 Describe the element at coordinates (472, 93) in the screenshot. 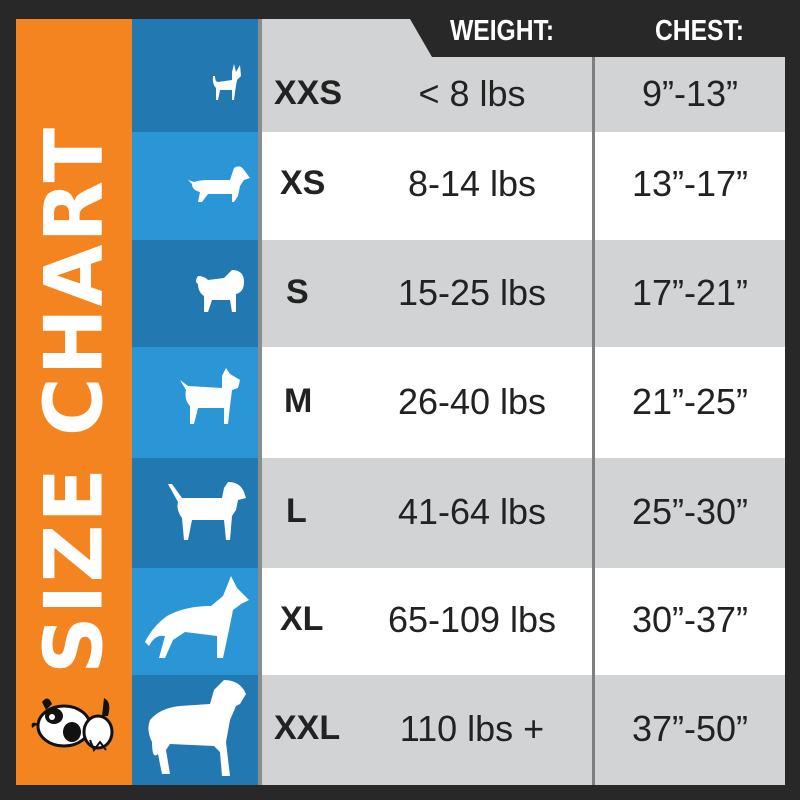

I see `weight-value: < 8 lbs` at that location.